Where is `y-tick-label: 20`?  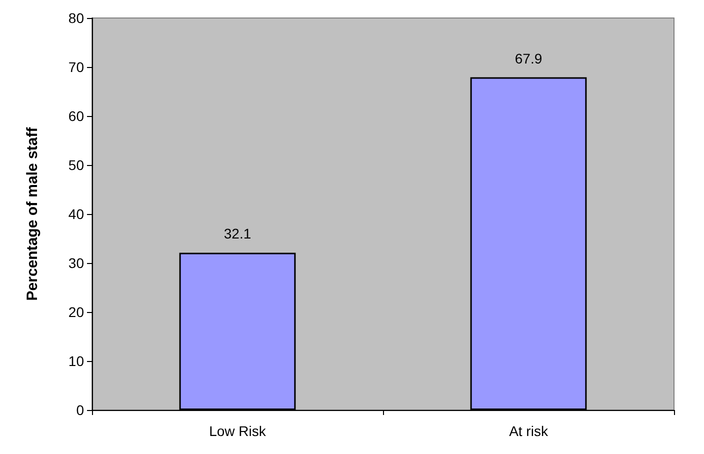
y-tick-label: 20 is located at coordinates (76, 312).